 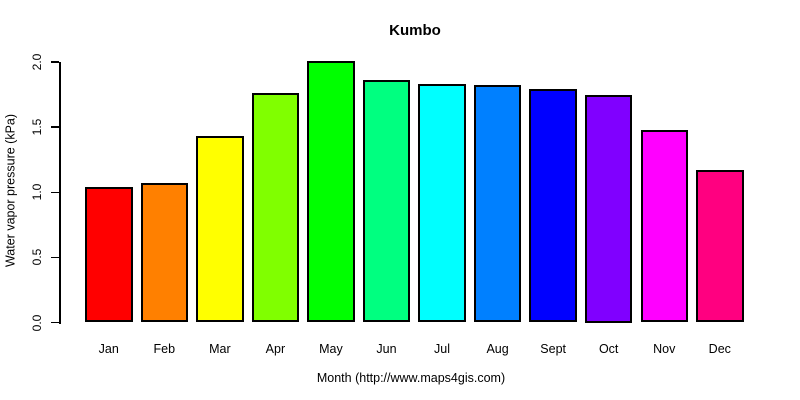 What do you see at coordinates (719, 349) in the screenshot?
I see `x-axis-tick-label: Dec` at bounding box center [719, 349].